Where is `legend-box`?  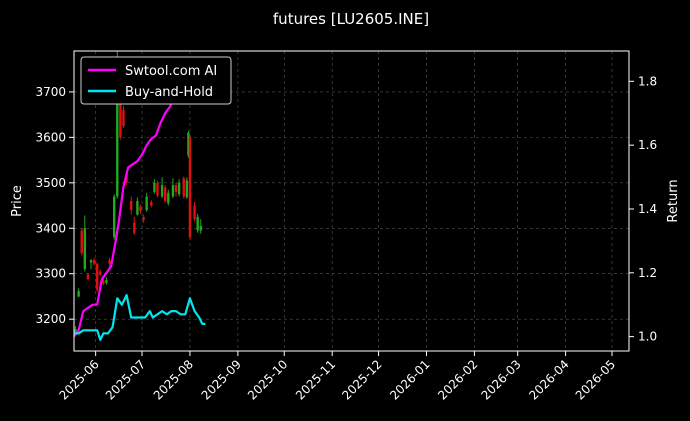 legend-box is located at coordinates (156, 80).